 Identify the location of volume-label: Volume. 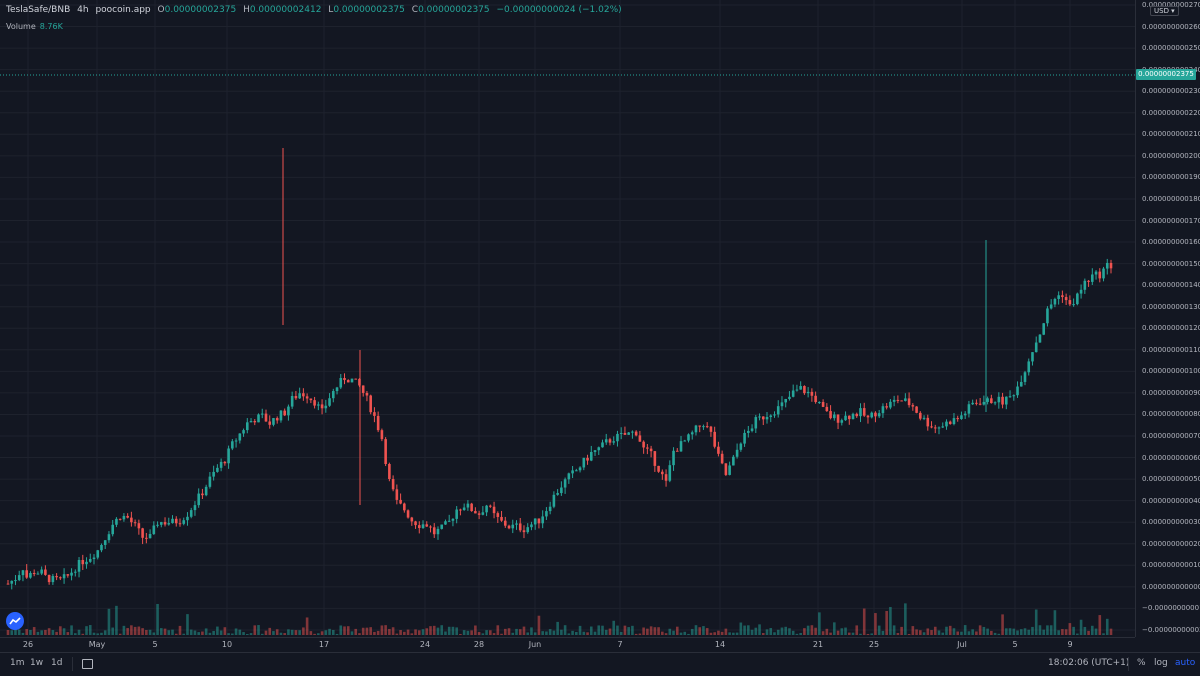
(21, 26).